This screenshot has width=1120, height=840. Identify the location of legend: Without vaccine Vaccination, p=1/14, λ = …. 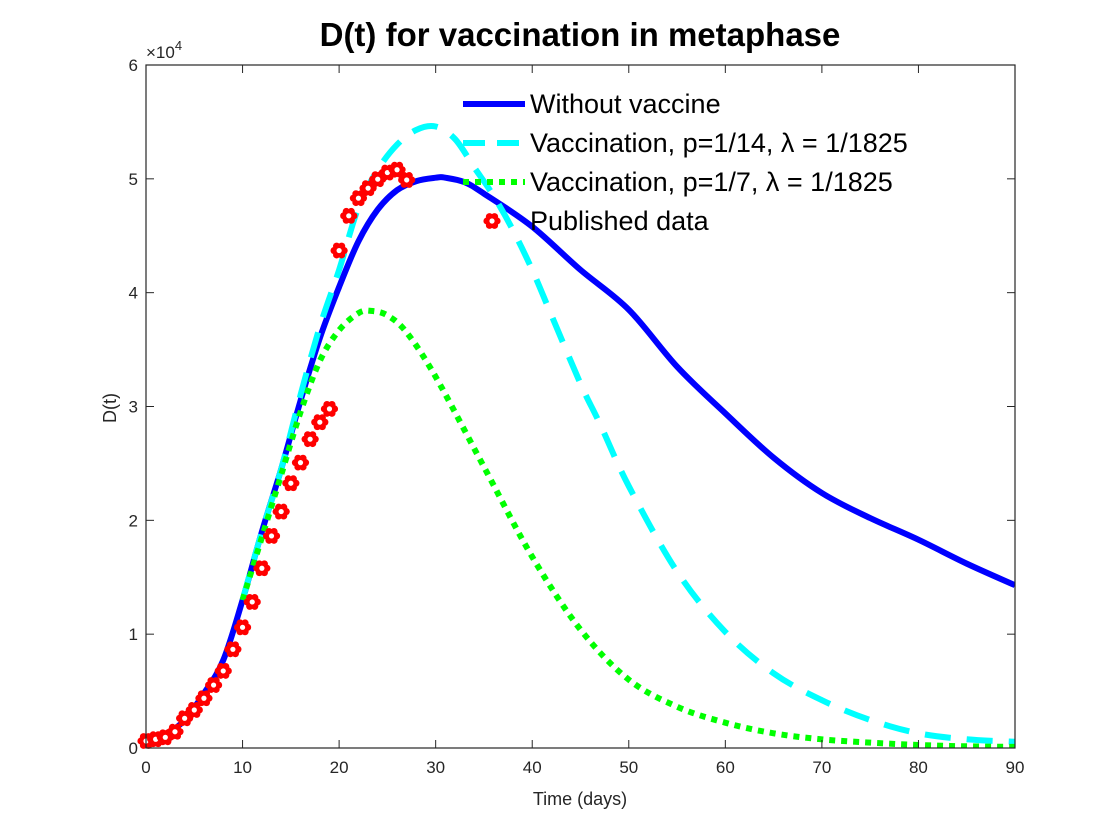
(685, 162).